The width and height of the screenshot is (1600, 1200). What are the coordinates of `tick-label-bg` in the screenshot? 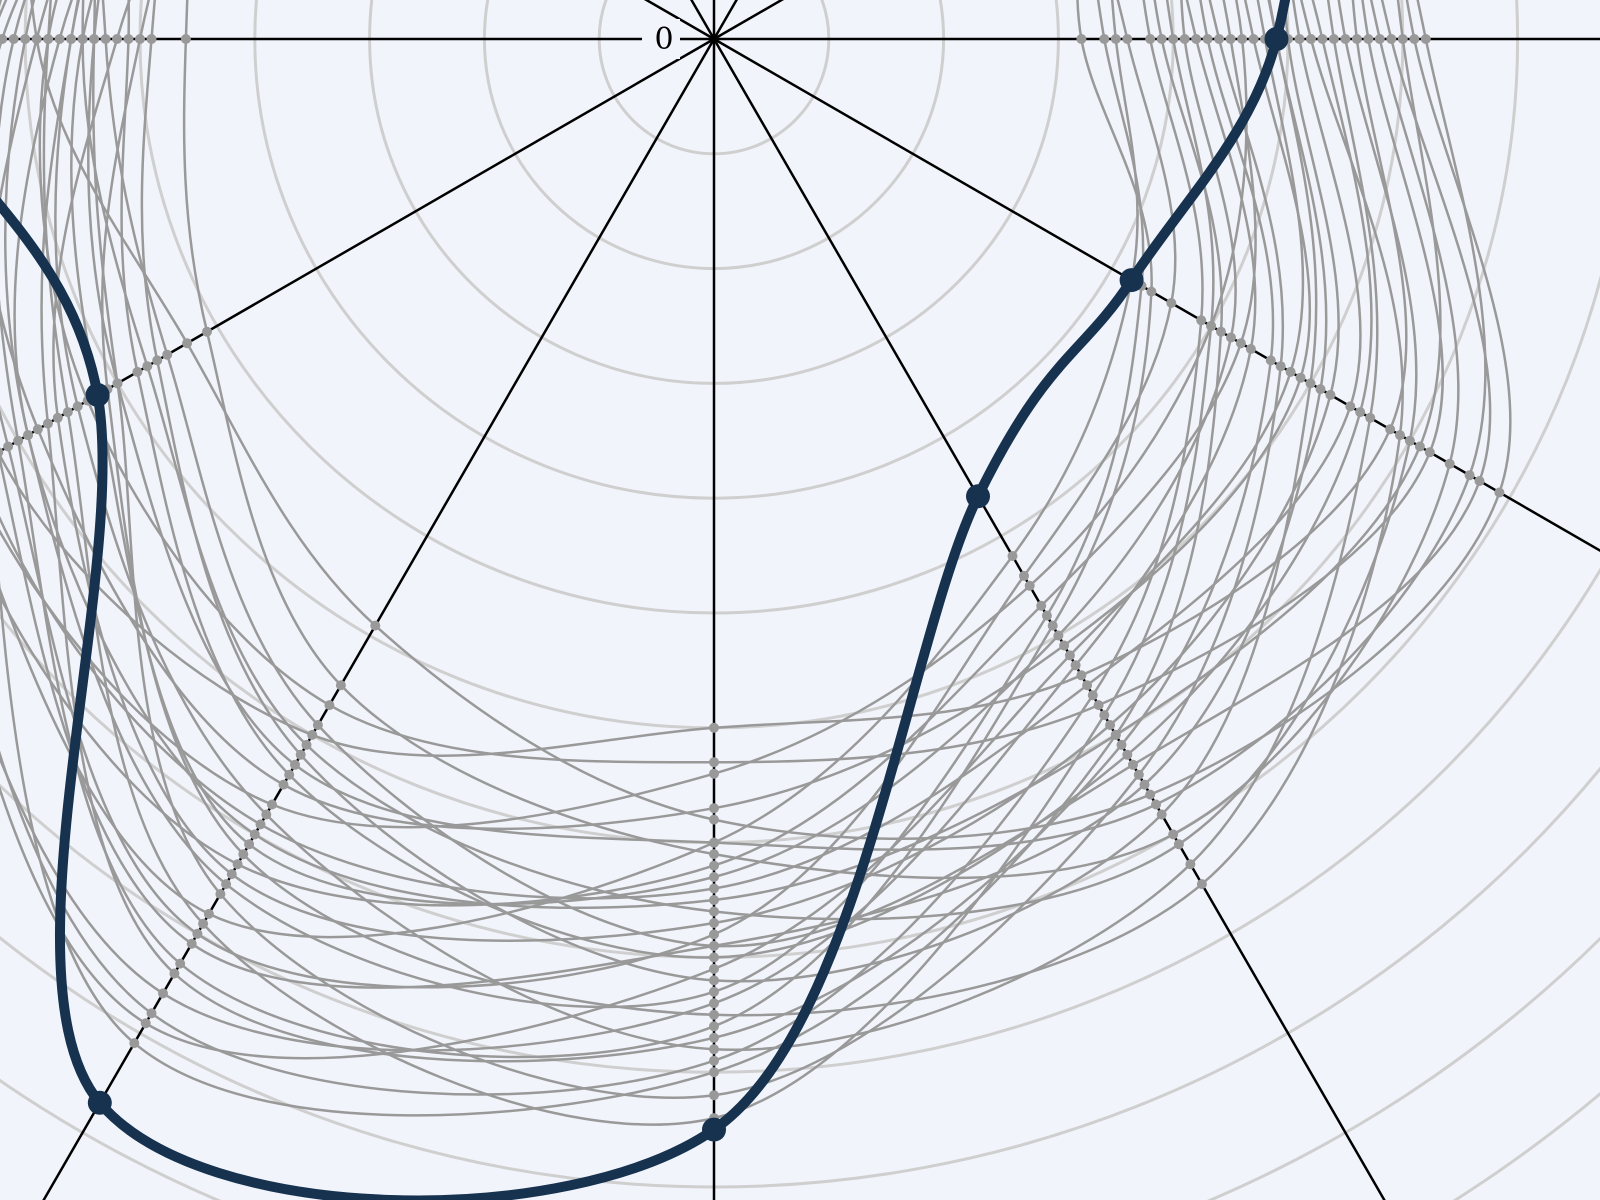 It's located at (661, 39).